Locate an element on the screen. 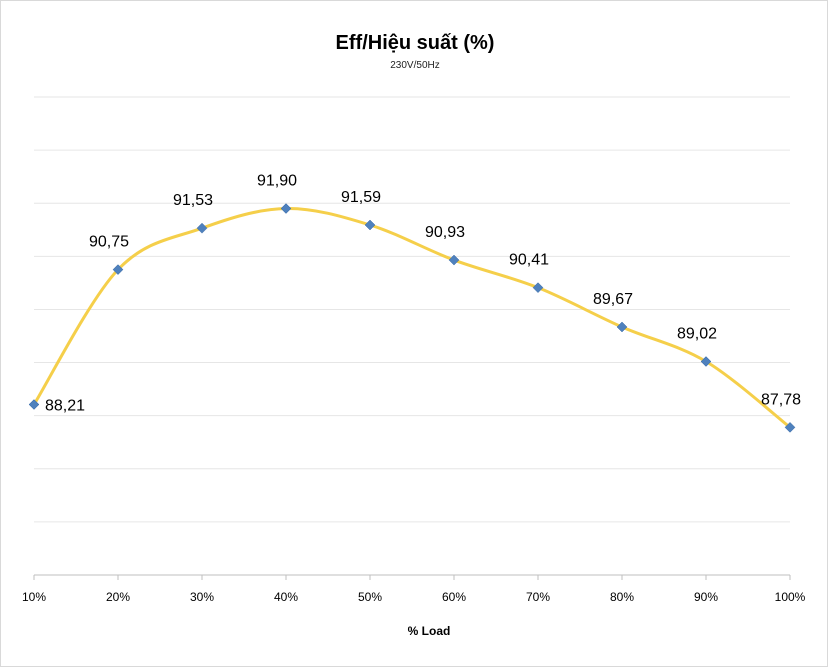 The width and height of the screenshot is (828, 667). data-label: 91,90 is located at coordinates (277, 181).